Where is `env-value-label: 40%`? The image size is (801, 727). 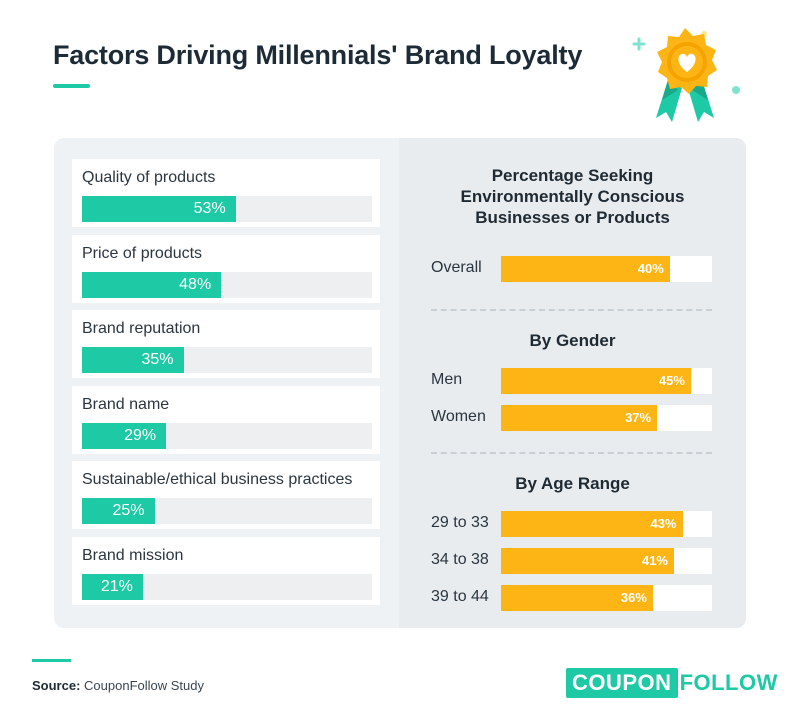
env-value-label: 40% is located at coordinates (650, 268).